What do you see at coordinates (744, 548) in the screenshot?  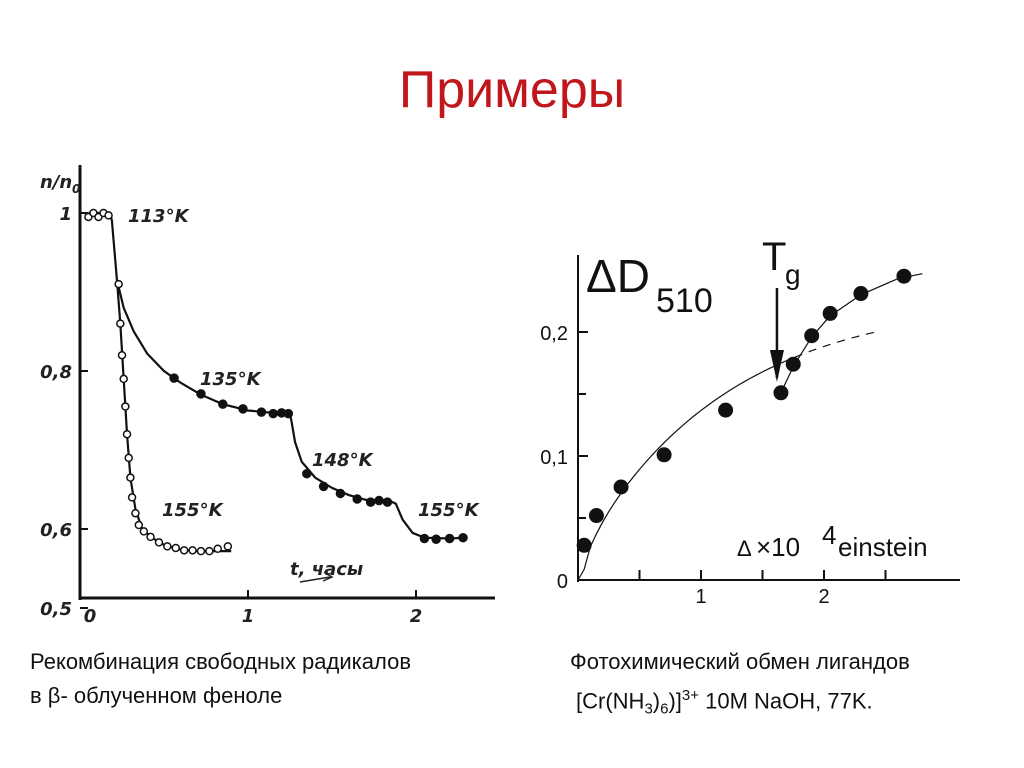 I see `right-xlabel-delta: Δ` at bounding box center [744, 548].